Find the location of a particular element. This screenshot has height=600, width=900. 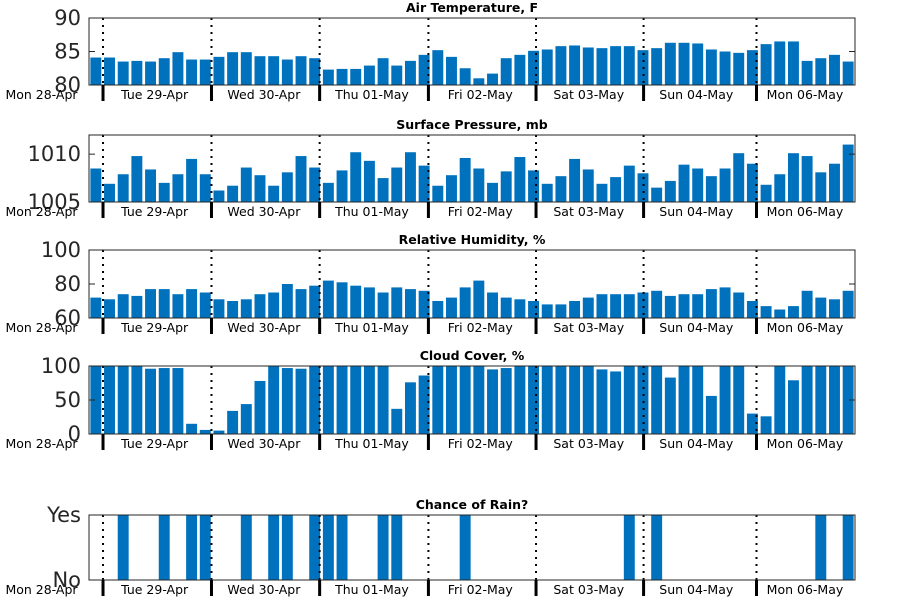

y-tick-label: 0 is located at coordinates (74, 434).